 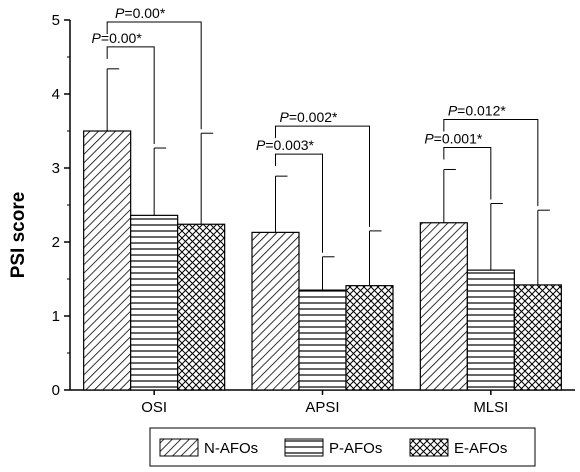 What do you see at coordinates (322, 340) in the screenshot?
I see `bar-p-afos-apsi` at bounding box center [322, 340].